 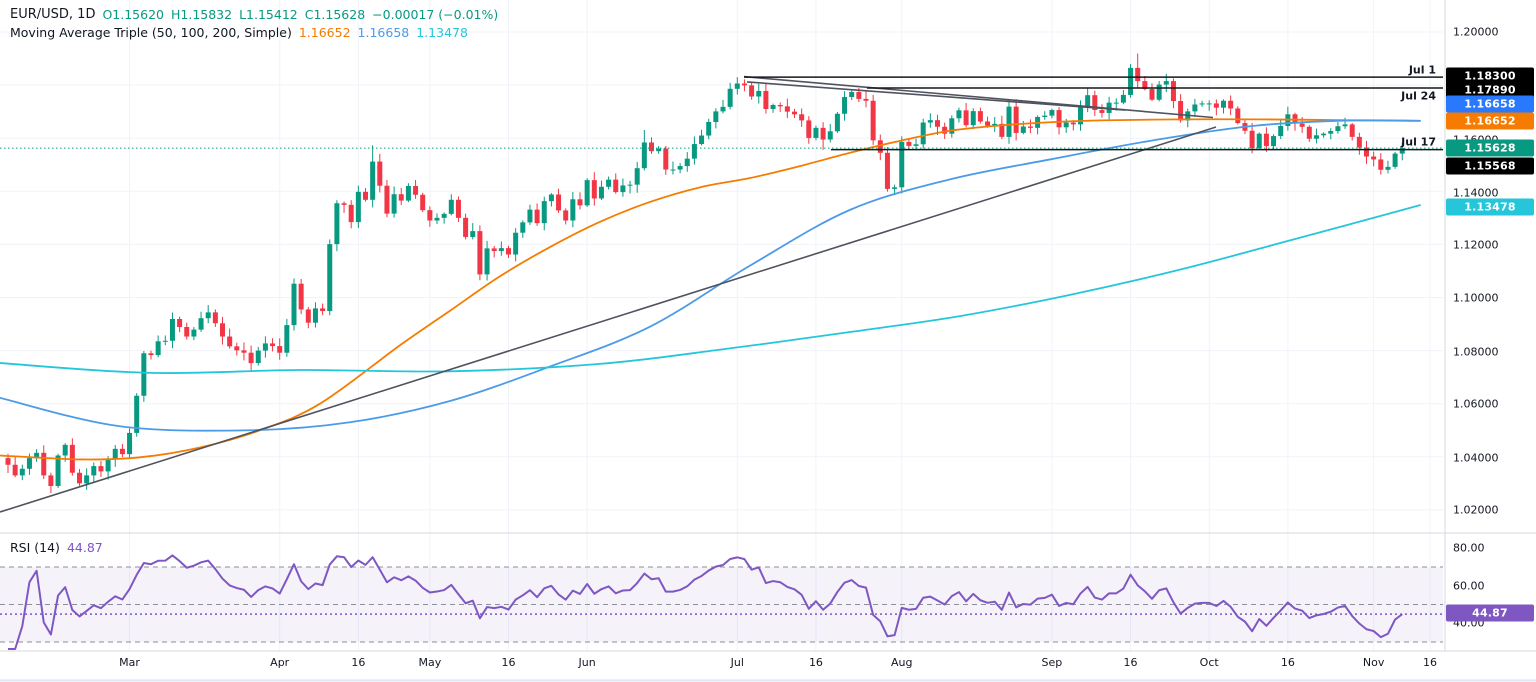 I want to click on rsi-indicator-name: RSI (14), so click(x=35, y=547).